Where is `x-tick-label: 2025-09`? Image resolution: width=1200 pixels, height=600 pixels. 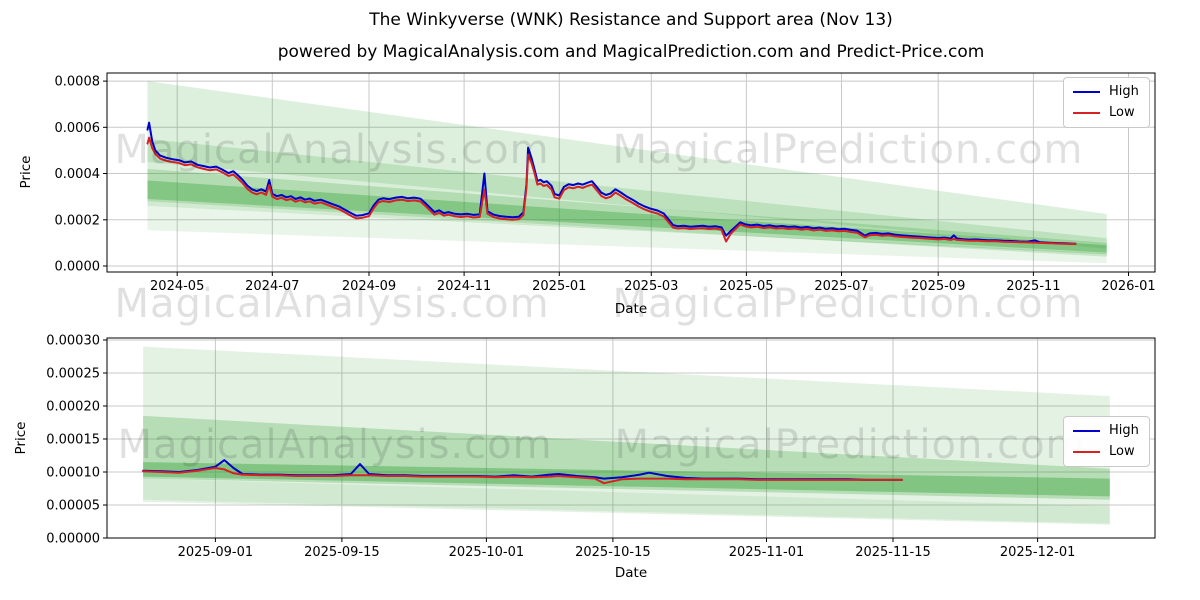
x-tick-label: 2025-09 is located at coordinates (938, 286).